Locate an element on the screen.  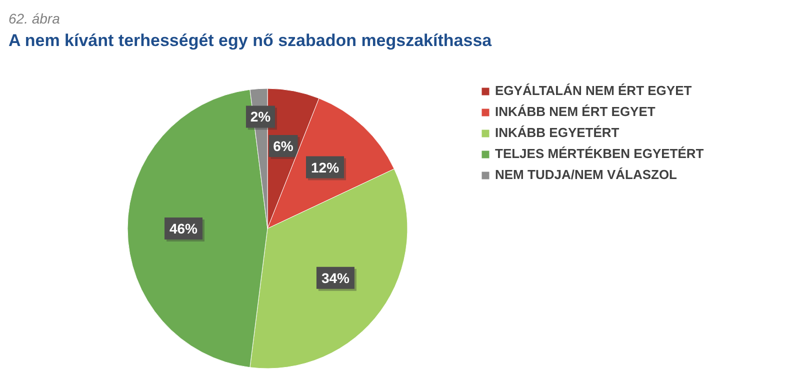
chart-subtitle: 62. ábra is located at coordinates (34, 18).